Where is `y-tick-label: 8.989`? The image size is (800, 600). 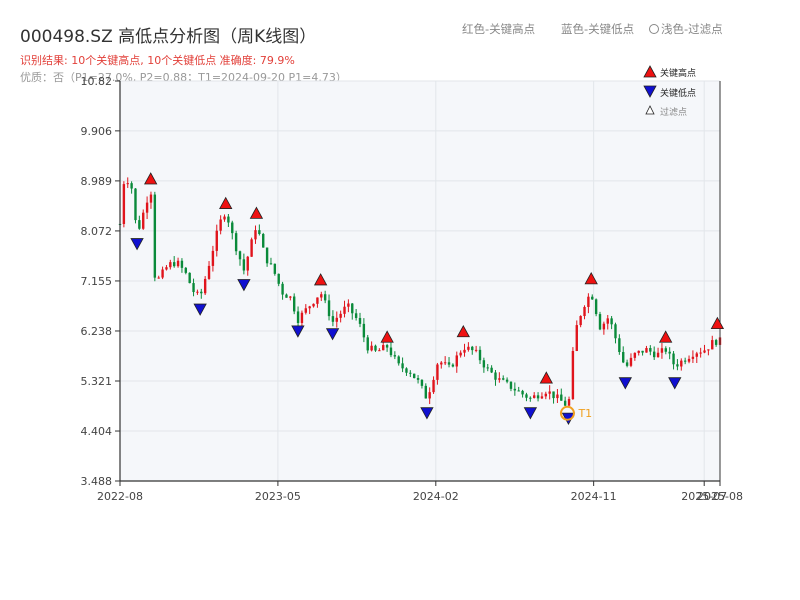
y-tick-label: 8.989 is located at coordinates (97, 181).